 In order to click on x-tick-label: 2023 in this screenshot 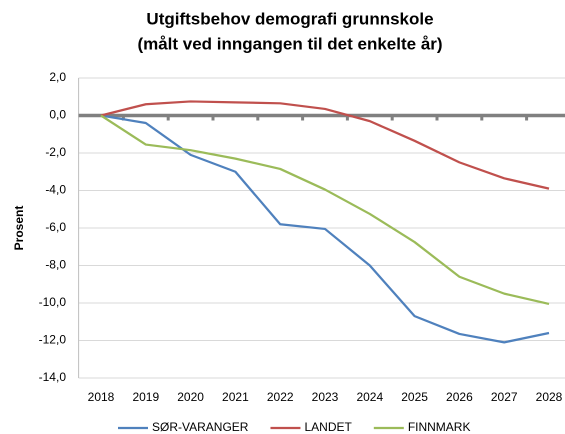, I will do `click(325, 397)`.